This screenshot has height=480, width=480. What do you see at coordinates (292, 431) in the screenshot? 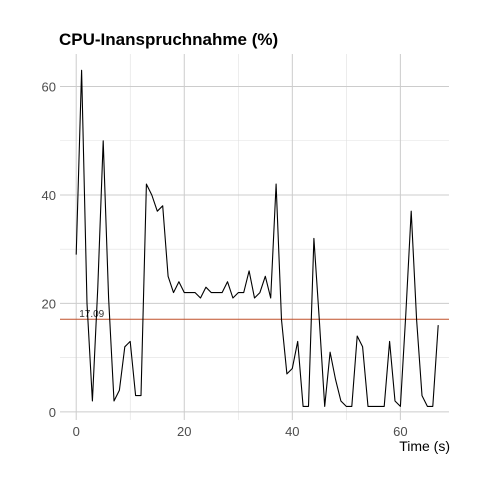
I see `x-tick-label: 40` at bounding box center [292, 431].